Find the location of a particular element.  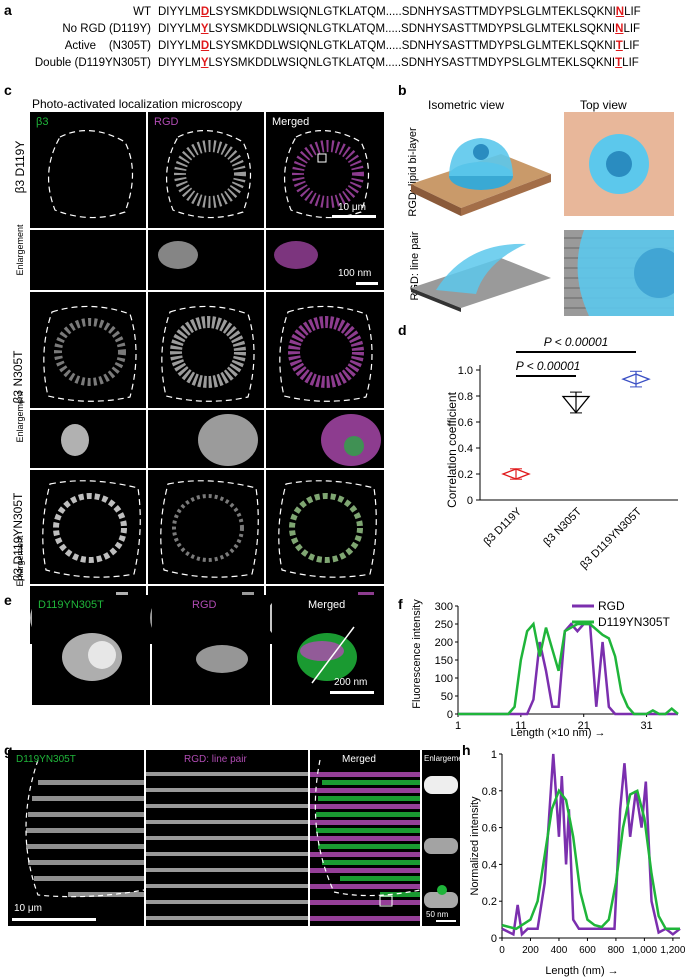

panel-label-f: f is located at coordinates (400, 604).